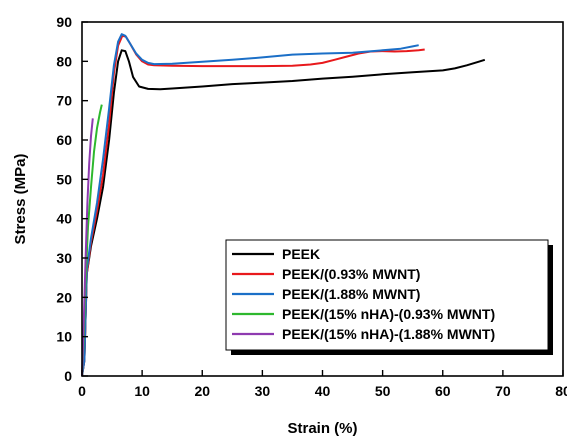  I want to click on x-tick-label: 70, so click(503, 391).